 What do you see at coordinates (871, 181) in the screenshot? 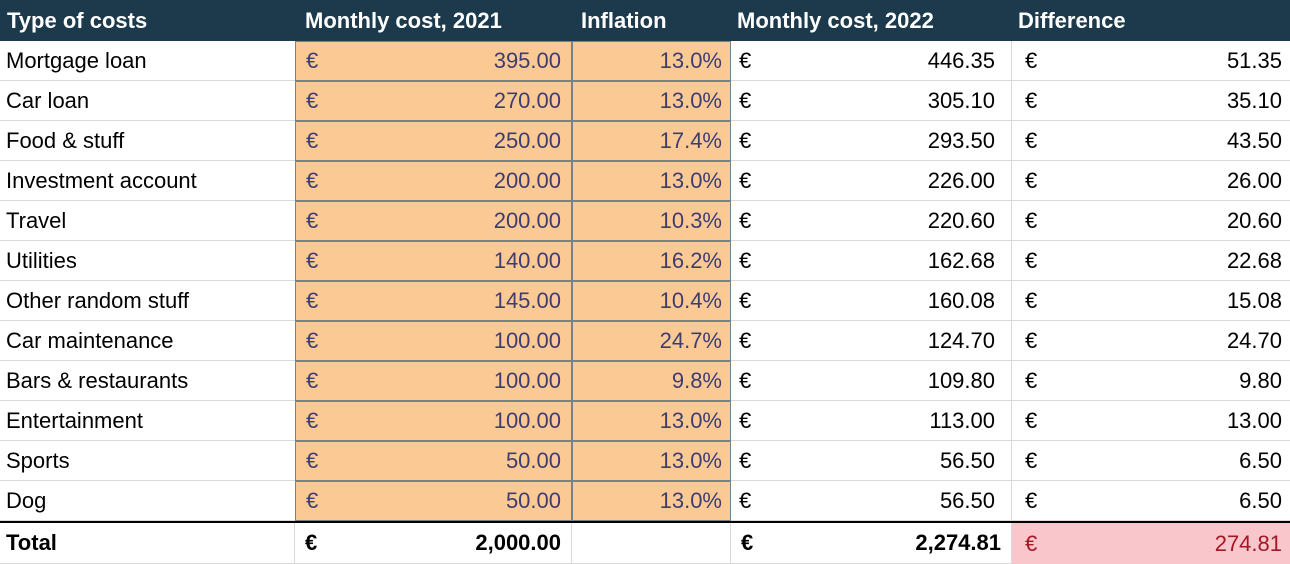
I see `cell-monthly-cost-2022: € 226.00` at bounding box center [871, 181].